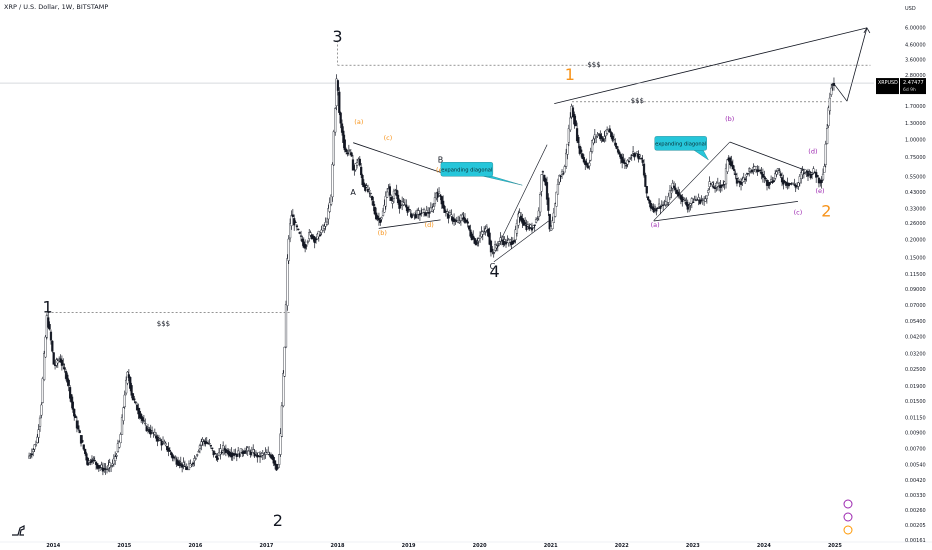 The image size is (932, 550). I want to click on projection-arrow-head, so click(867, 30).